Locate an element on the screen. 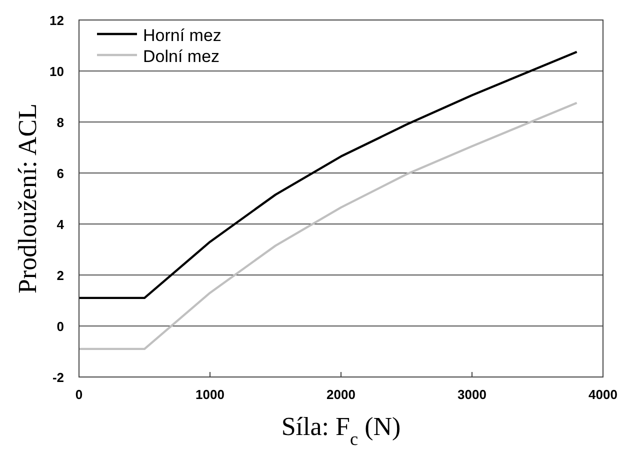 The height and width of the screenshot is (453, 624). x-tick-label: 4000 is located at coordinates (603, 394).